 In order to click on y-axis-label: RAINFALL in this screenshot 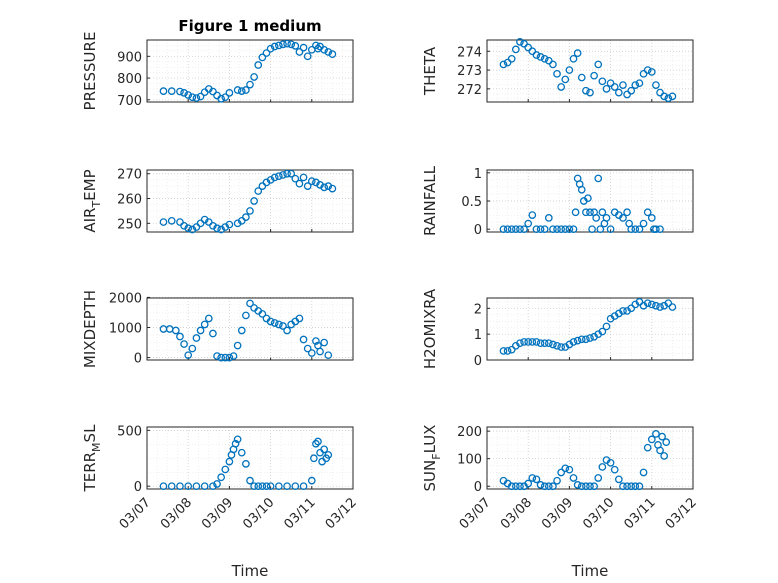, I will do `click(430, 200)`.